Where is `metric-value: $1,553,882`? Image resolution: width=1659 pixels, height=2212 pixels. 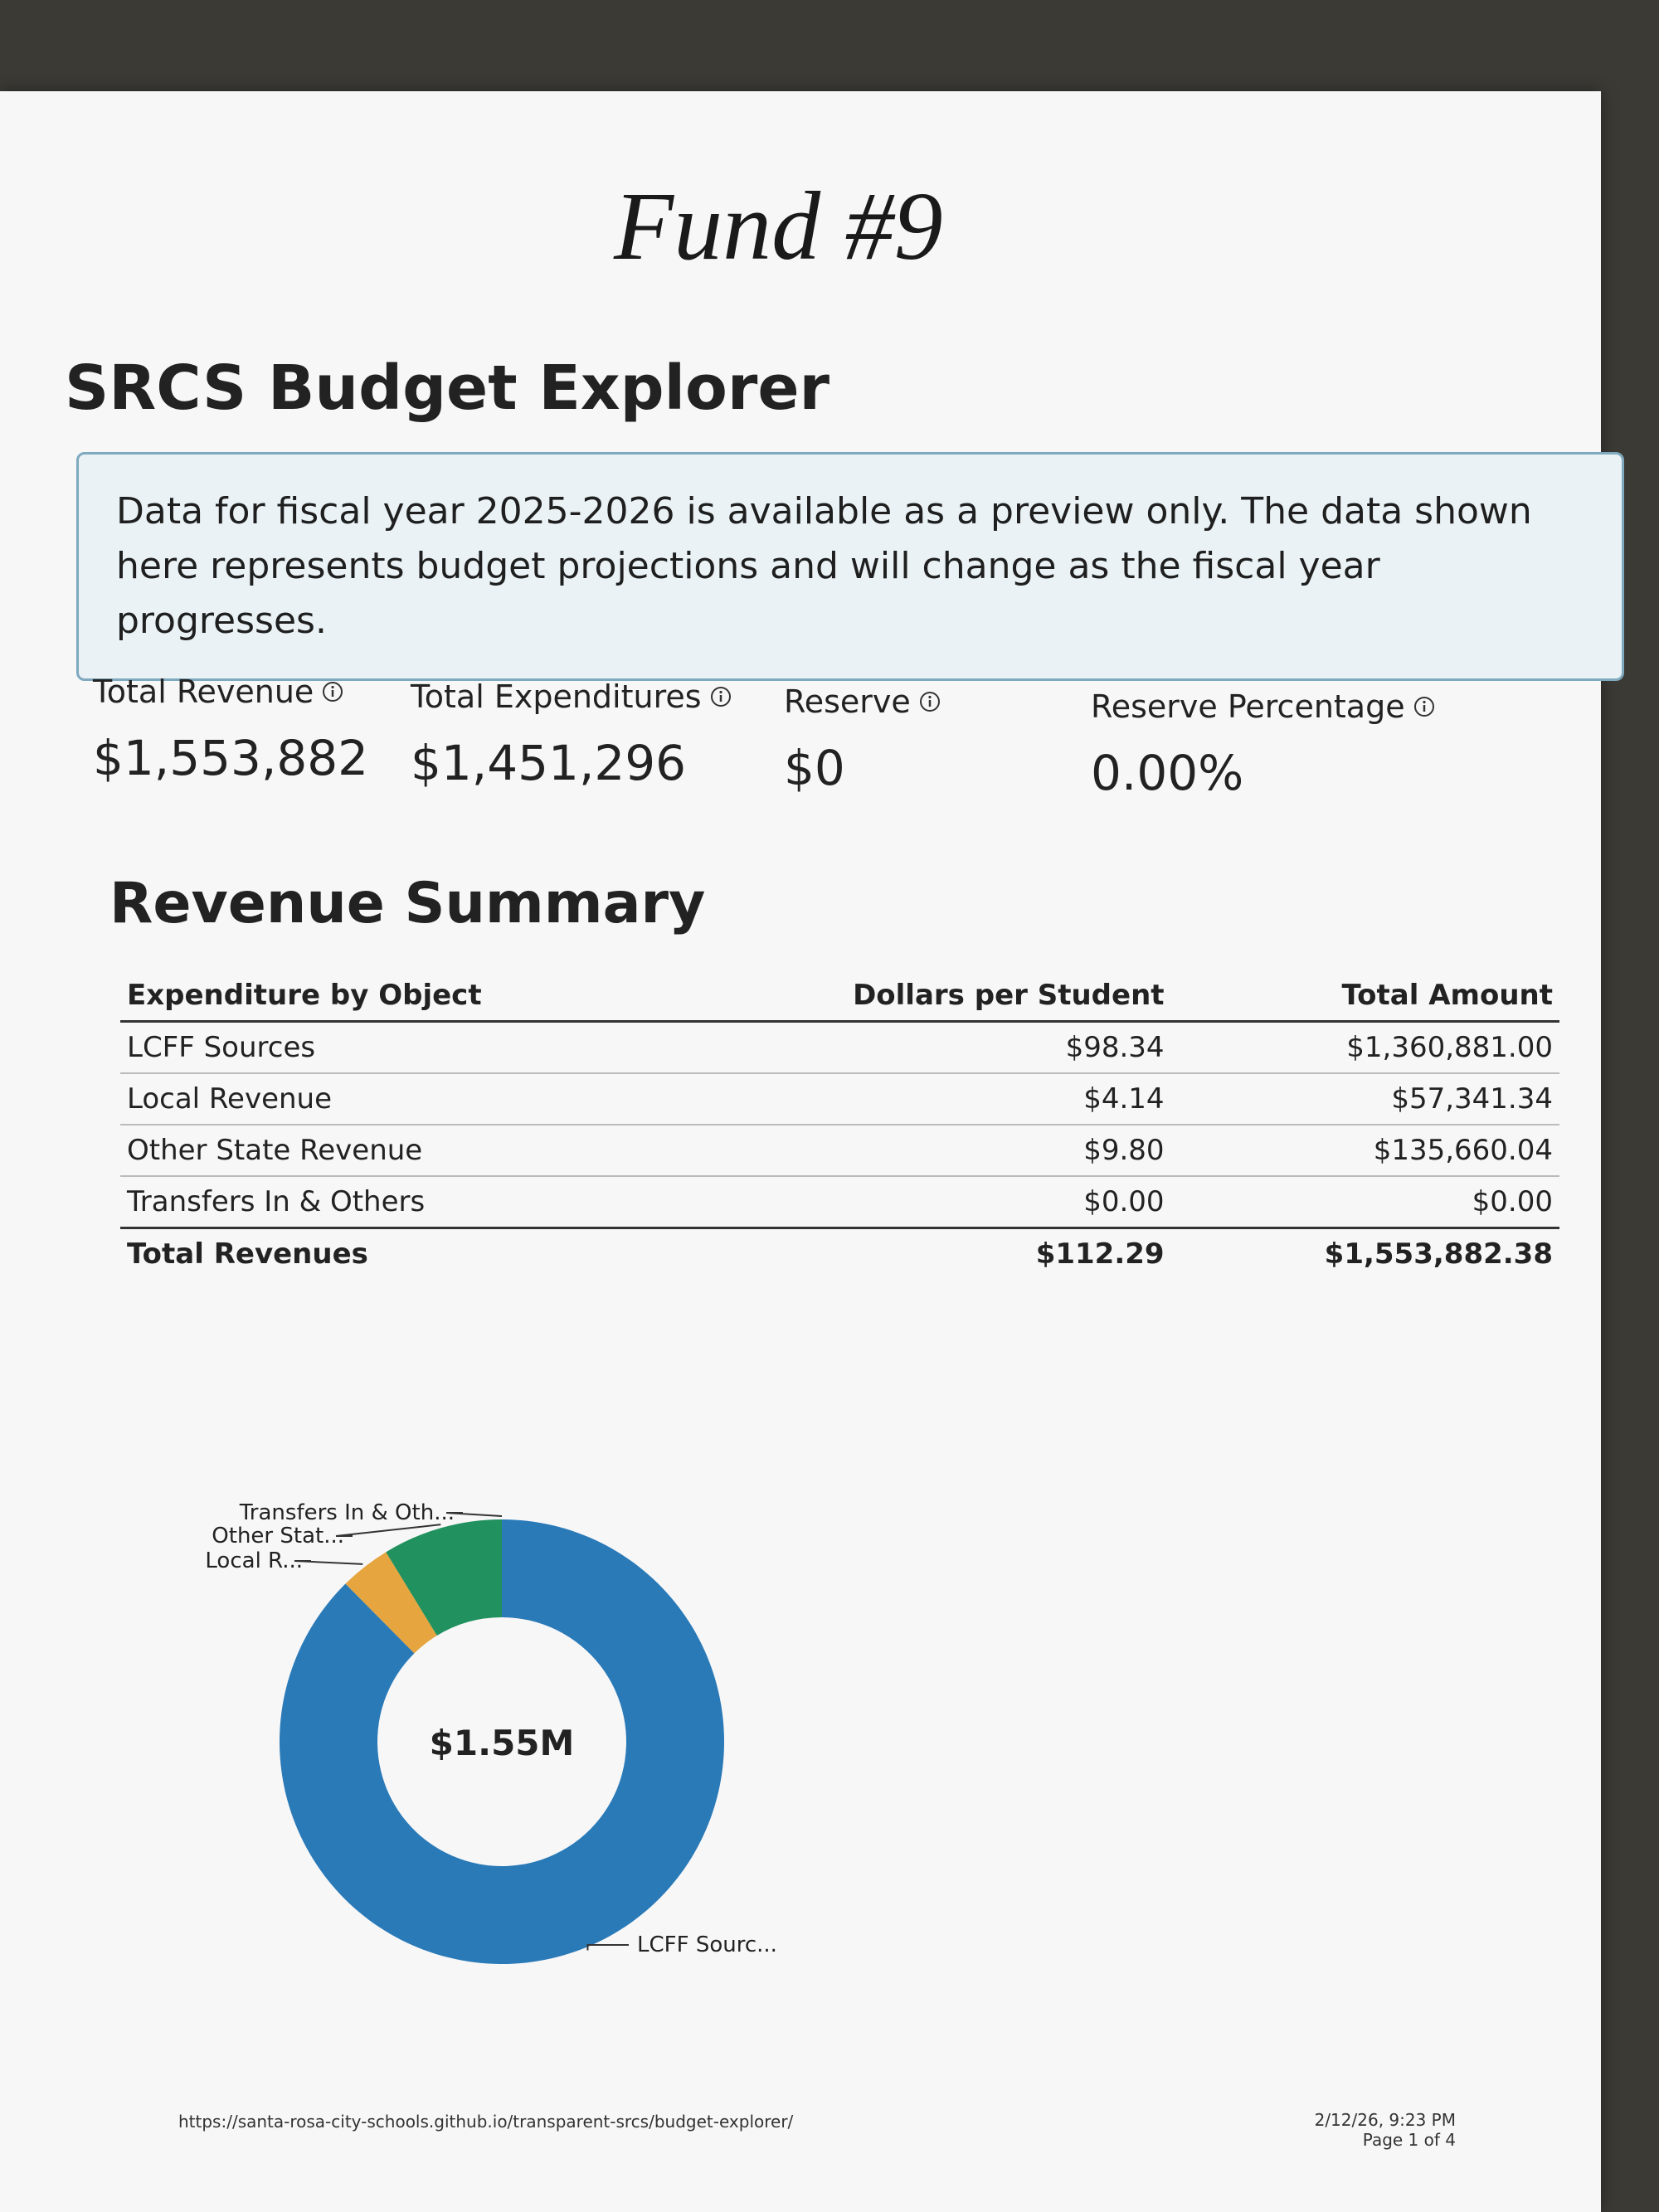
metric-value: $1,553,882 is located at coordinates (231, 758).